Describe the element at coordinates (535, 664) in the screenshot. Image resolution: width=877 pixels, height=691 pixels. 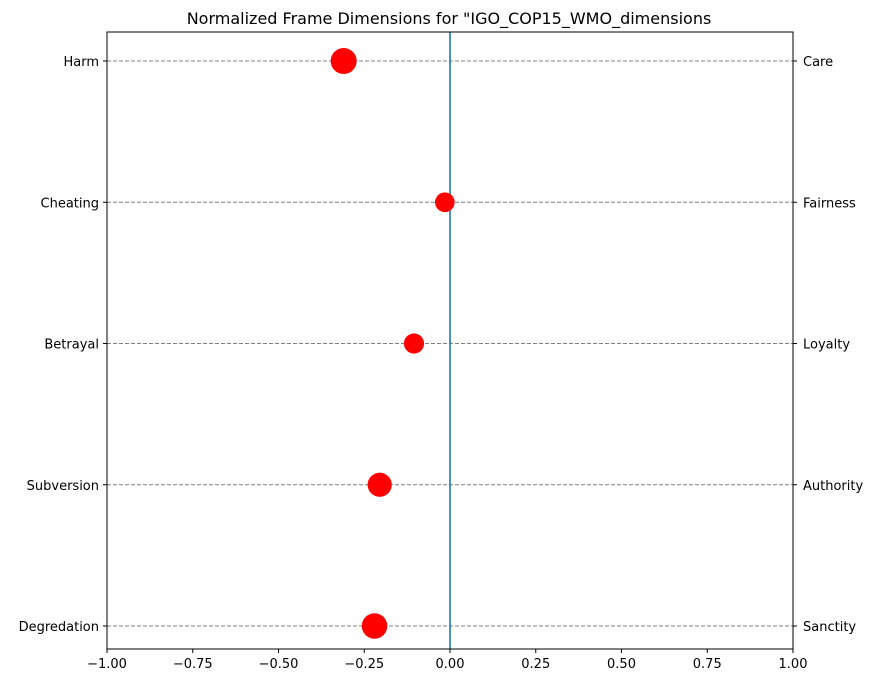
I see `x-tick-label: 0.25` at that location.